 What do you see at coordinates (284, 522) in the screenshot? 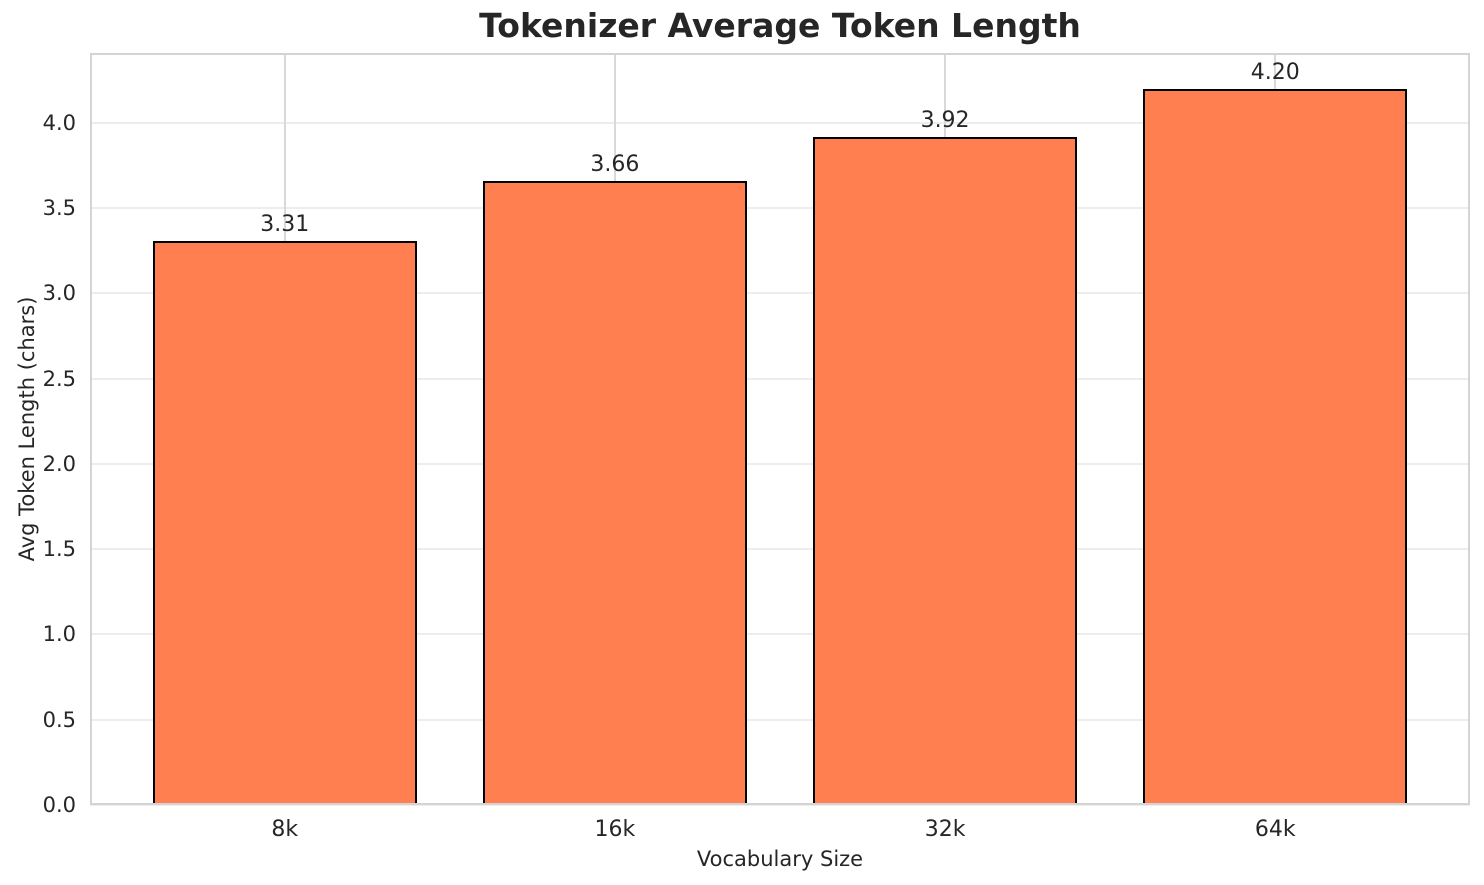
I see `bar-8k` at bounding box center [284, 522].